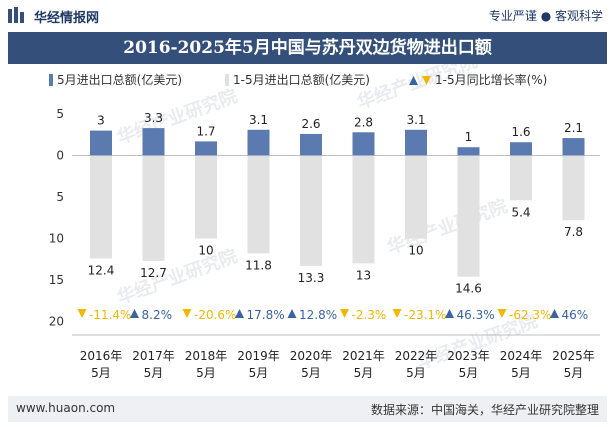 Image resolution: width=615 pixels, height=427 pixels. I want to click on growth-label: -62.3%, so click(530, 315).